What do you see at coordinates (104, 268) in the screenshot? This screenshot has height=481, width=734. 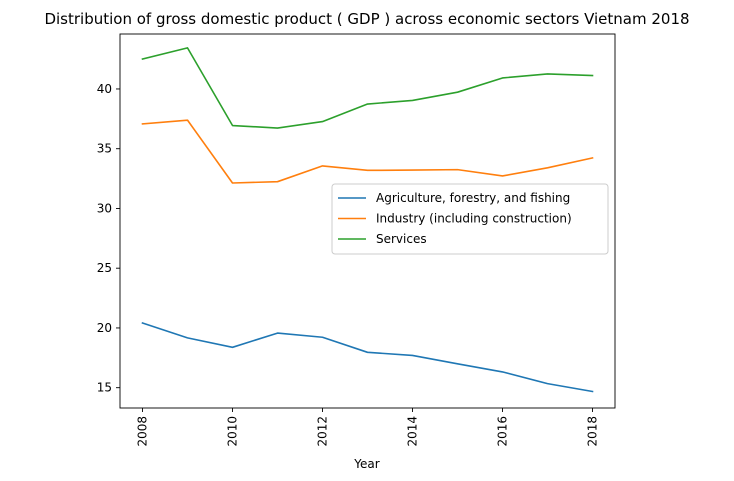 I see `y-tick-label-2: 25` at bounding box center [104, 268].